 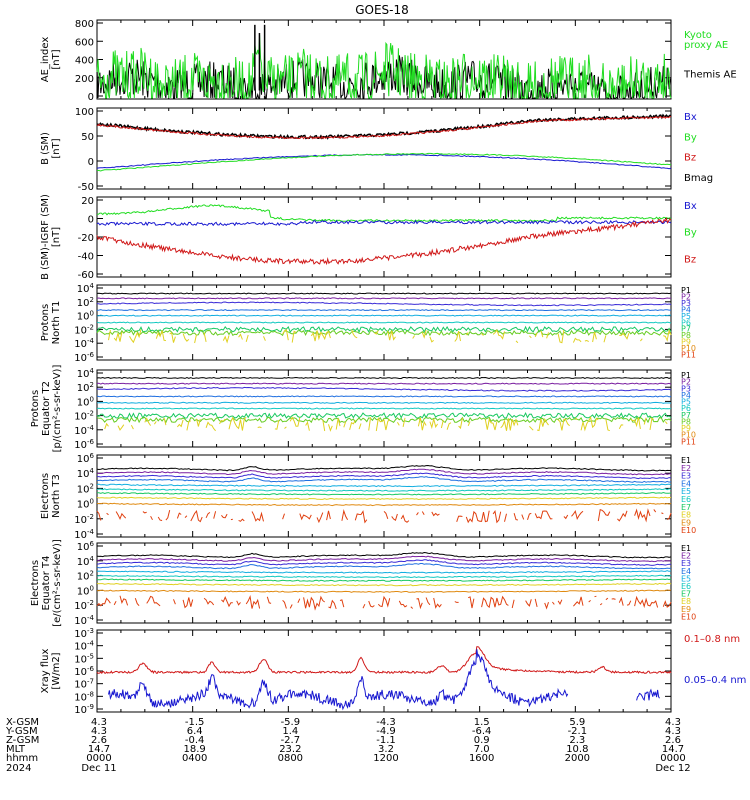 What do you see at coordinates (195, 749) in the screenshot?
I see `footer-cell: 18.9` at bounding box center [195, 749].